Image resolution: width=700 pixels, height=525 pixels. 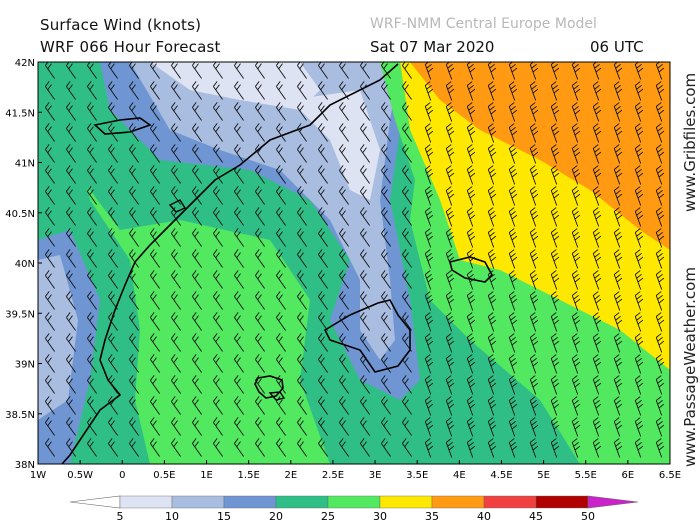 What do you see at coordinates (432, 47) in the screenshot?
I see `valid-date: Sat 07 Mar 2020` at bounding box center [432, 47].